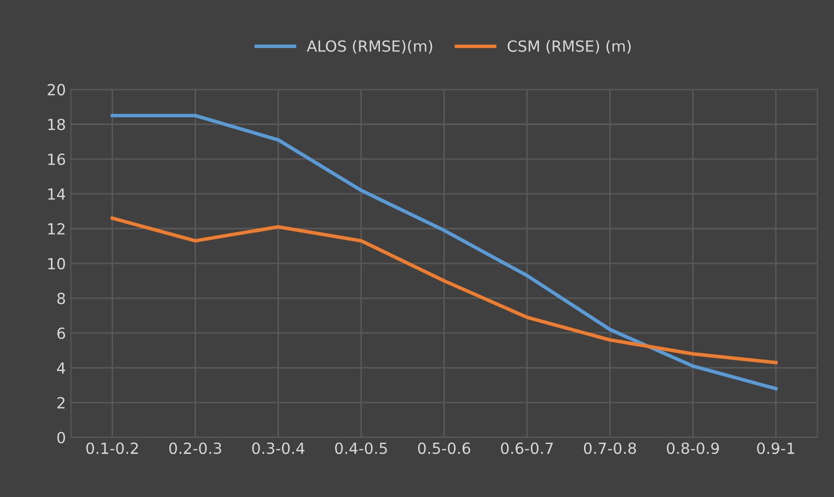 This screenshot has width=834, height=497. What do you see at coordinates (112, 448) in the screenshot?
I see `x-tick-label: 0.1-0.2` at bounding box center [112, 448].